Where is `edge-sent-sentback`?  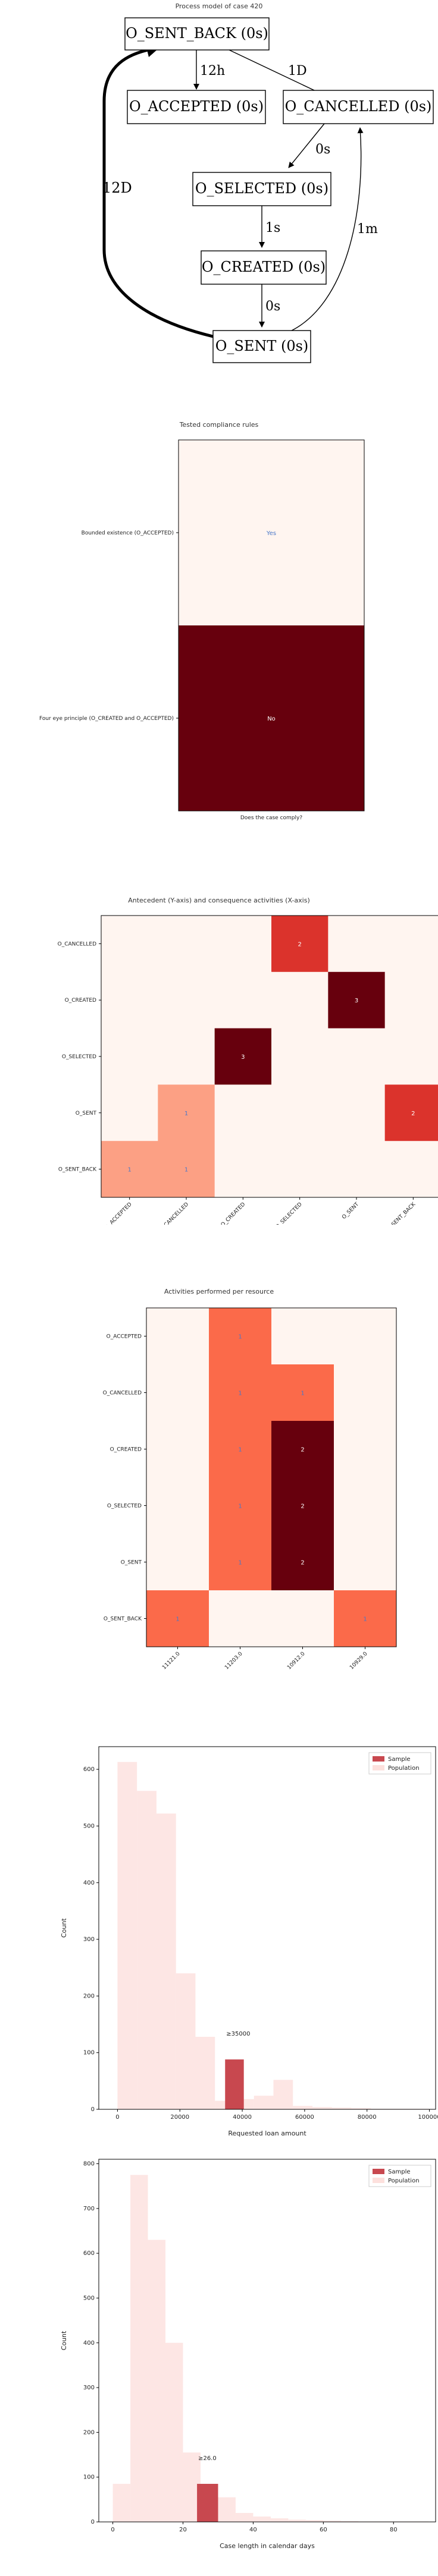 edge-sent-sentback is located at coordinates (158, 192).